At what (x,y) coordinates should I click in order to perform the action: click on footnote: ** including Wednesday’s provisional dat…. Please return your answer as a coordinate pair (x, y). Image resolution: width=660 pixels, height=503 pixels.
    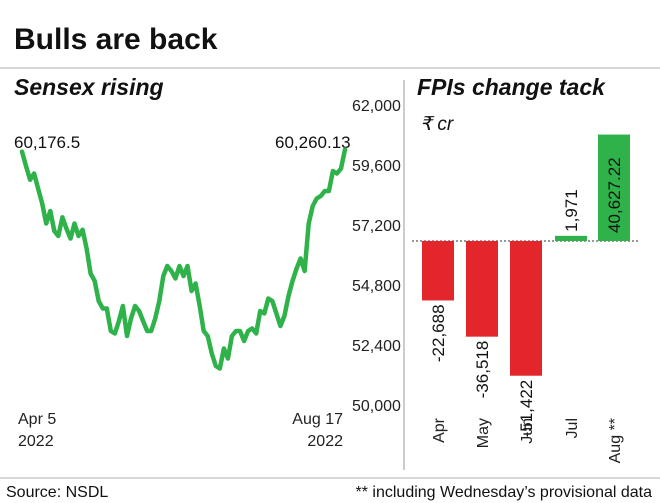
    Looking at the image, I should click on (504, 492).